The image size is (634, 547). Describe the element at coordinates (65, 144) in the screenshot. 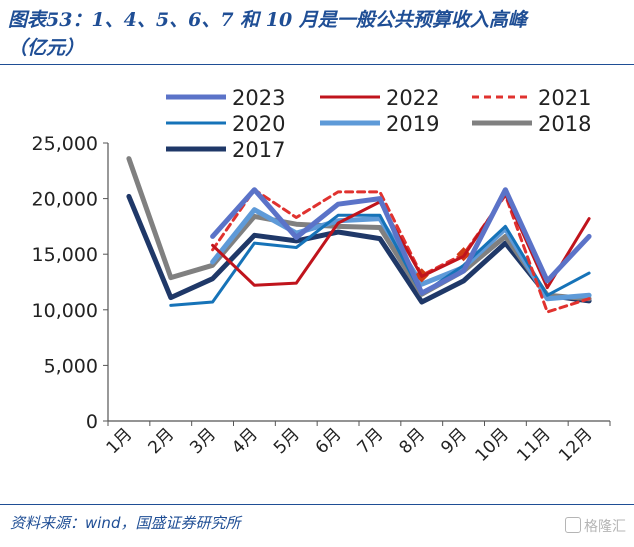

I see `y-tick-label: 25,000` at that location.